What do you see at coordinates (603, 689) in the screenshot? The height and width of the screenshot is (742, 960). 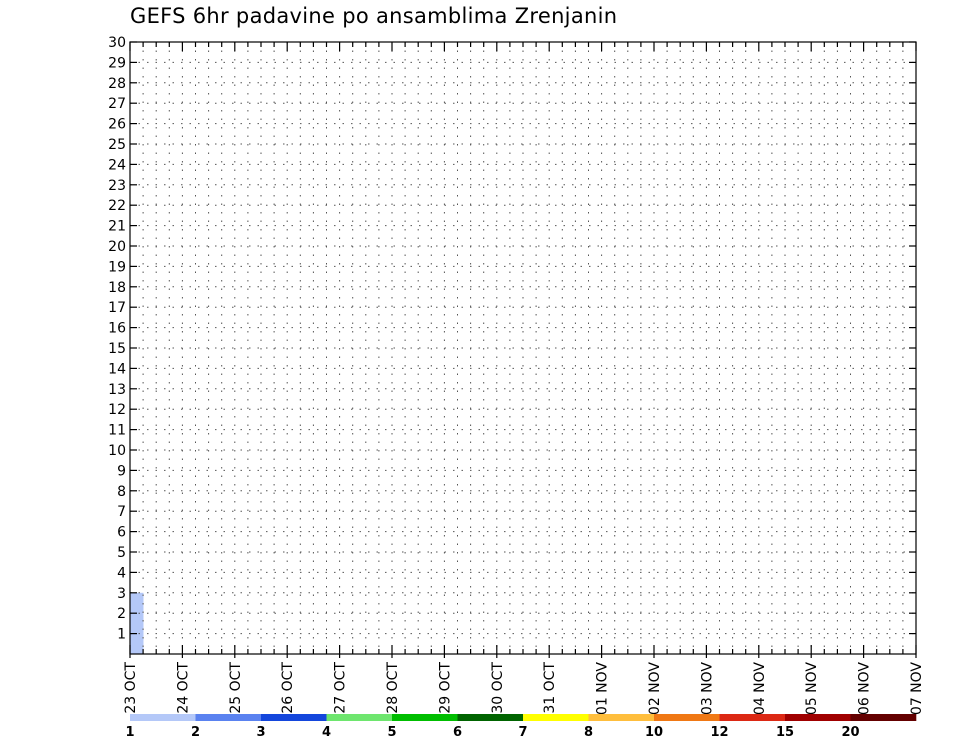 I see `x-tick-label: 01 NOV` at bounding box center [603, 689].